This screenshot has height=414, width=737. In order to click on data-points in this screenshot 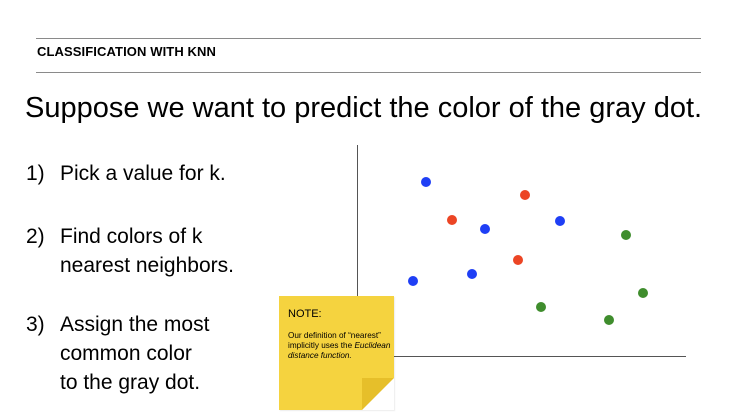, I will do `click(528, 251)`.